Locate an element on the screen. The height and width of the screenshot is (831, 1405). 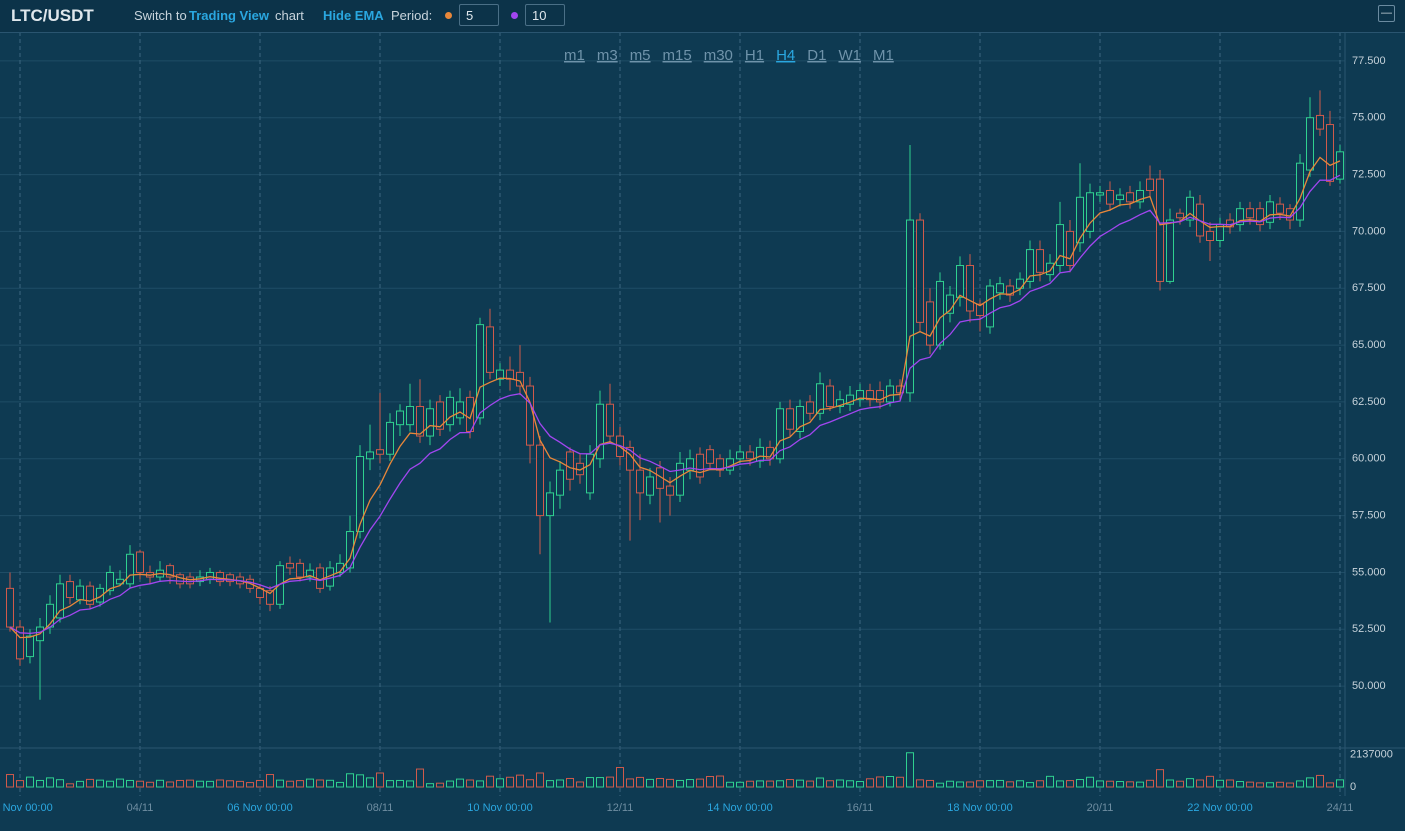
volume-tick-label: 0 is located at coordinates (1353, 787).